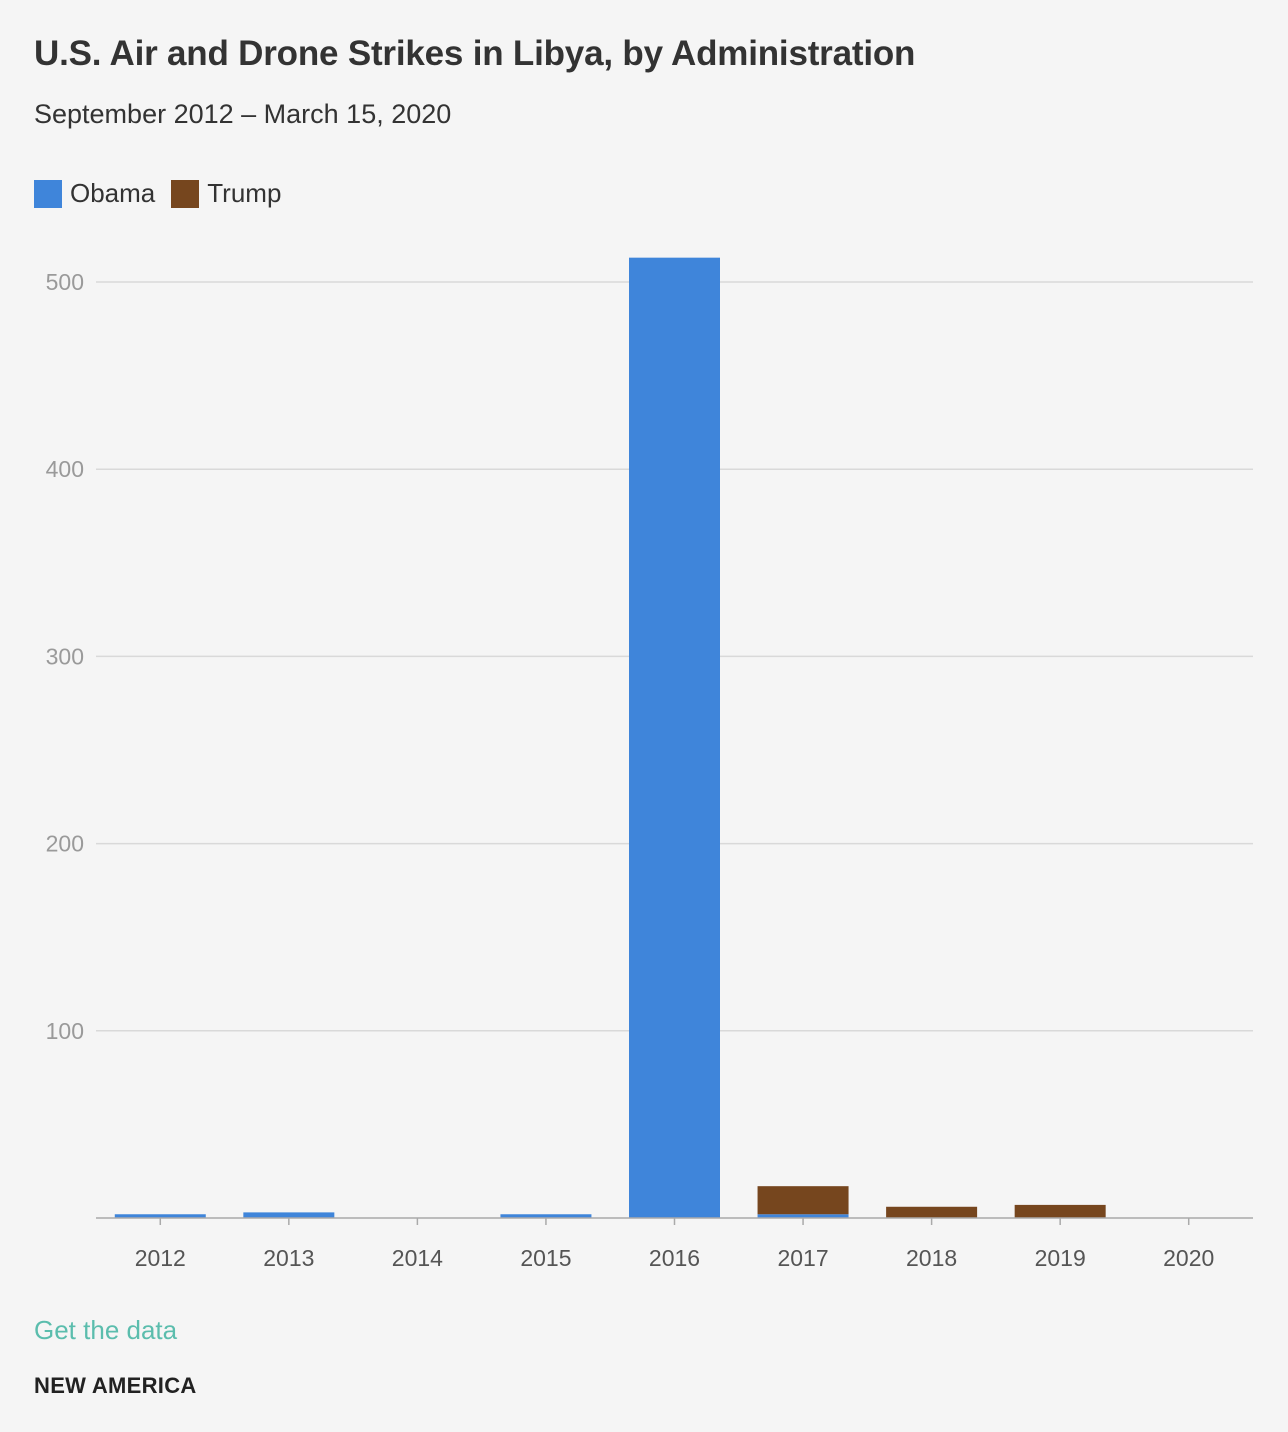  What do you see at coordinates (546, 1216) in the screenshot?
I see `bar-obama-2015` at bounding box center [546, 1216].